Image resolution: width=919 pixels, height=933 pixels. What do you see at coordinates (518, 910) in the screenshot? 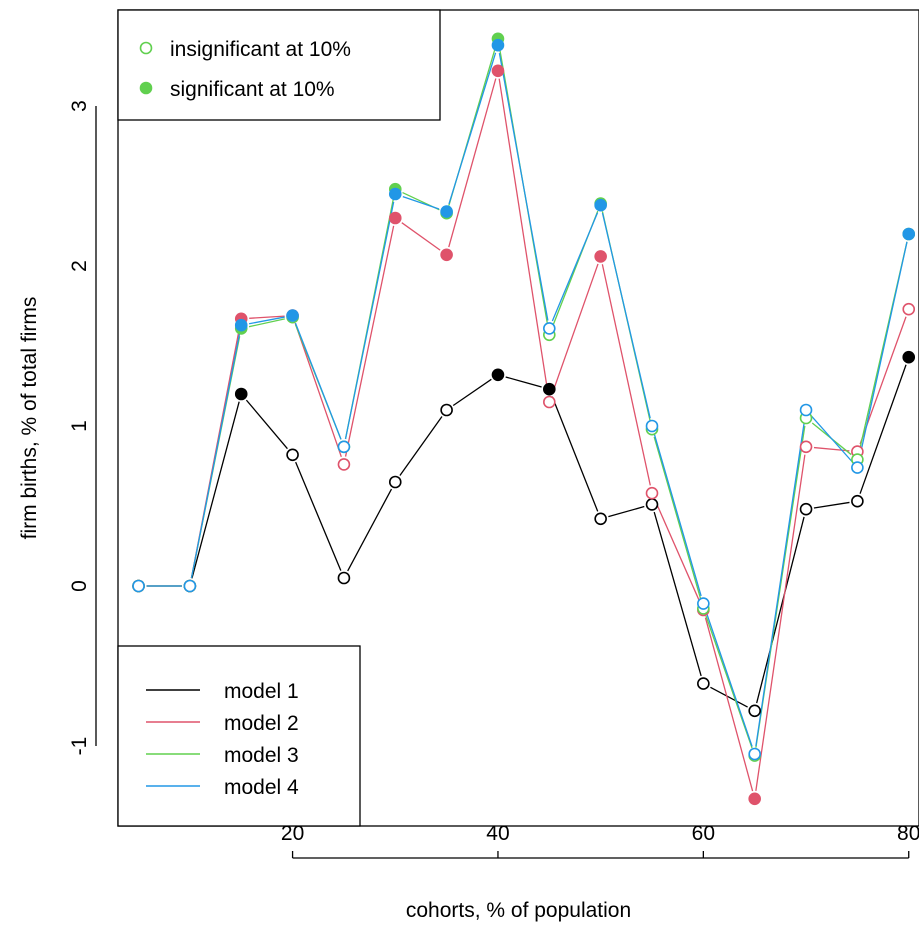
I see `x-axis-title: cohorts, % of population` at bounding box center [518, 910].